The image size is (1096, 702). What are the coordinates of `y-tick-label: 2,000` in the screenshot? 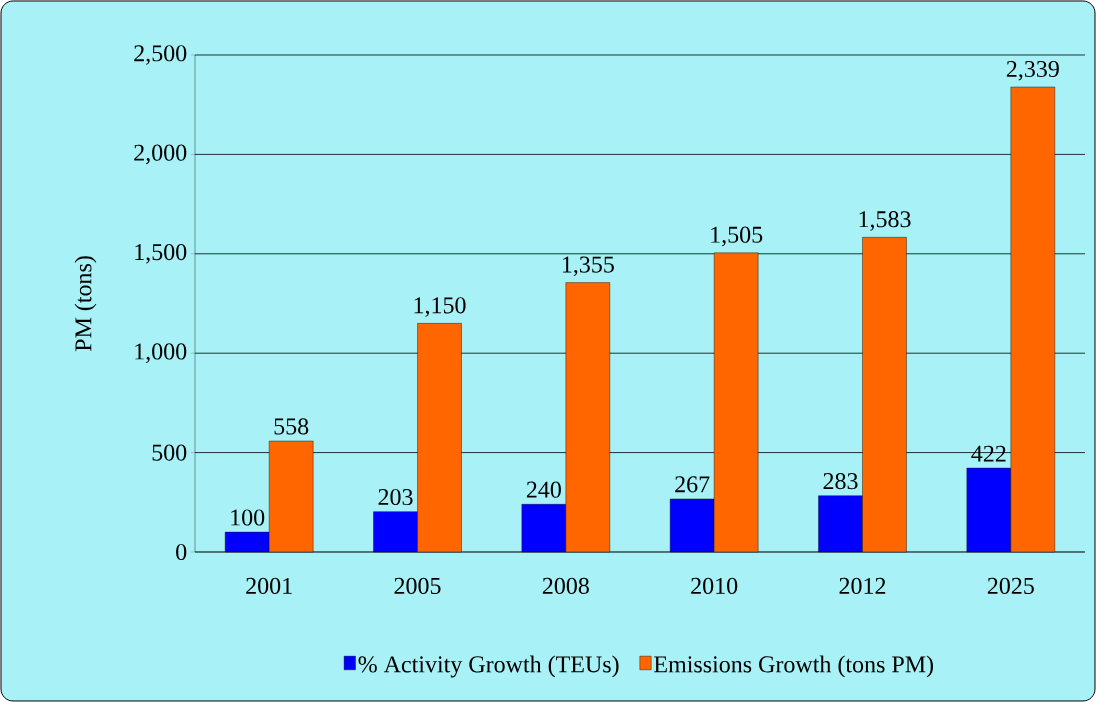 It's located at (160, 154).